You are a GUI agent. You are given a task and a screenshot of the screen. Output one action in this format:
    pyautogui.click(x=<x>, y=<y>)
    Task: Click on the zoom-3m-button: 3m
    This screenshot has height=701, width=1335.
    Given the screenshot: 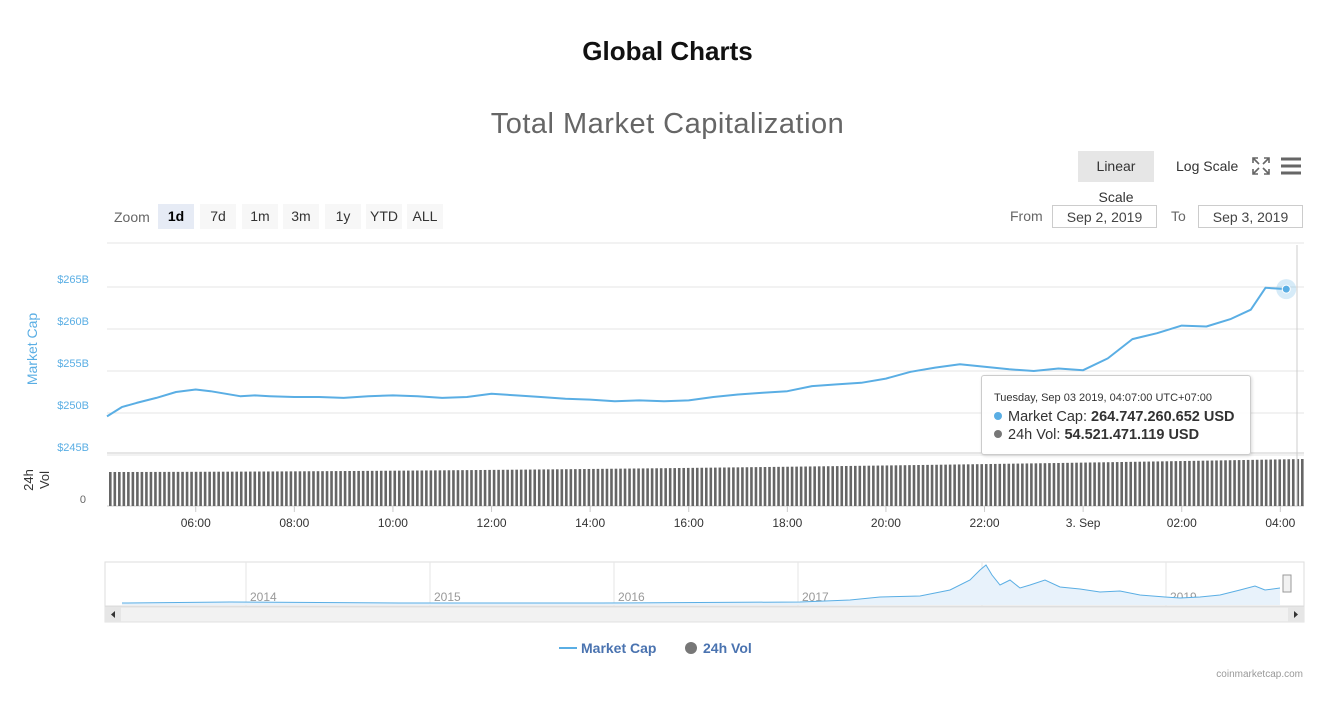 What is the action you would take?
    pyautogui.click(x=301, y=216)
    